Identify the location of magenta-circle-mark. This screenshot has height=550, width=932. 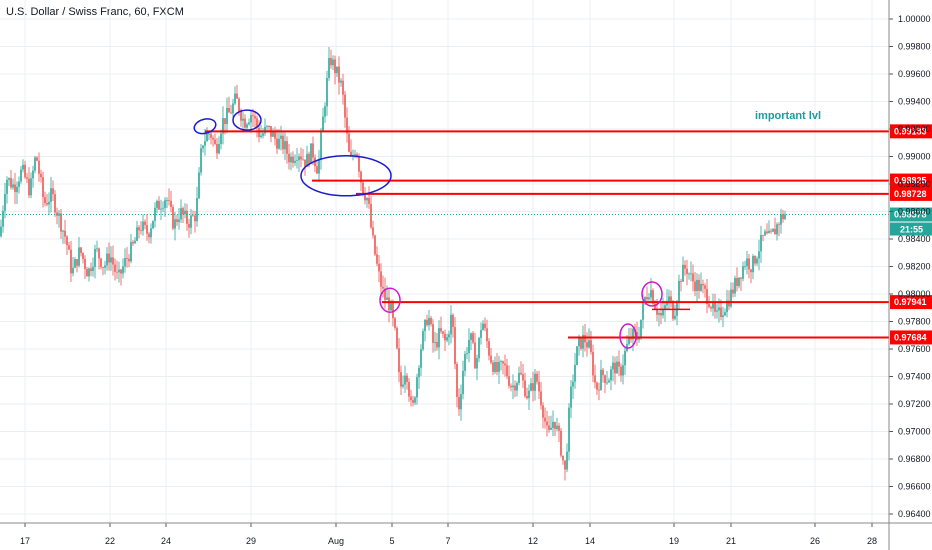
(390, 300).